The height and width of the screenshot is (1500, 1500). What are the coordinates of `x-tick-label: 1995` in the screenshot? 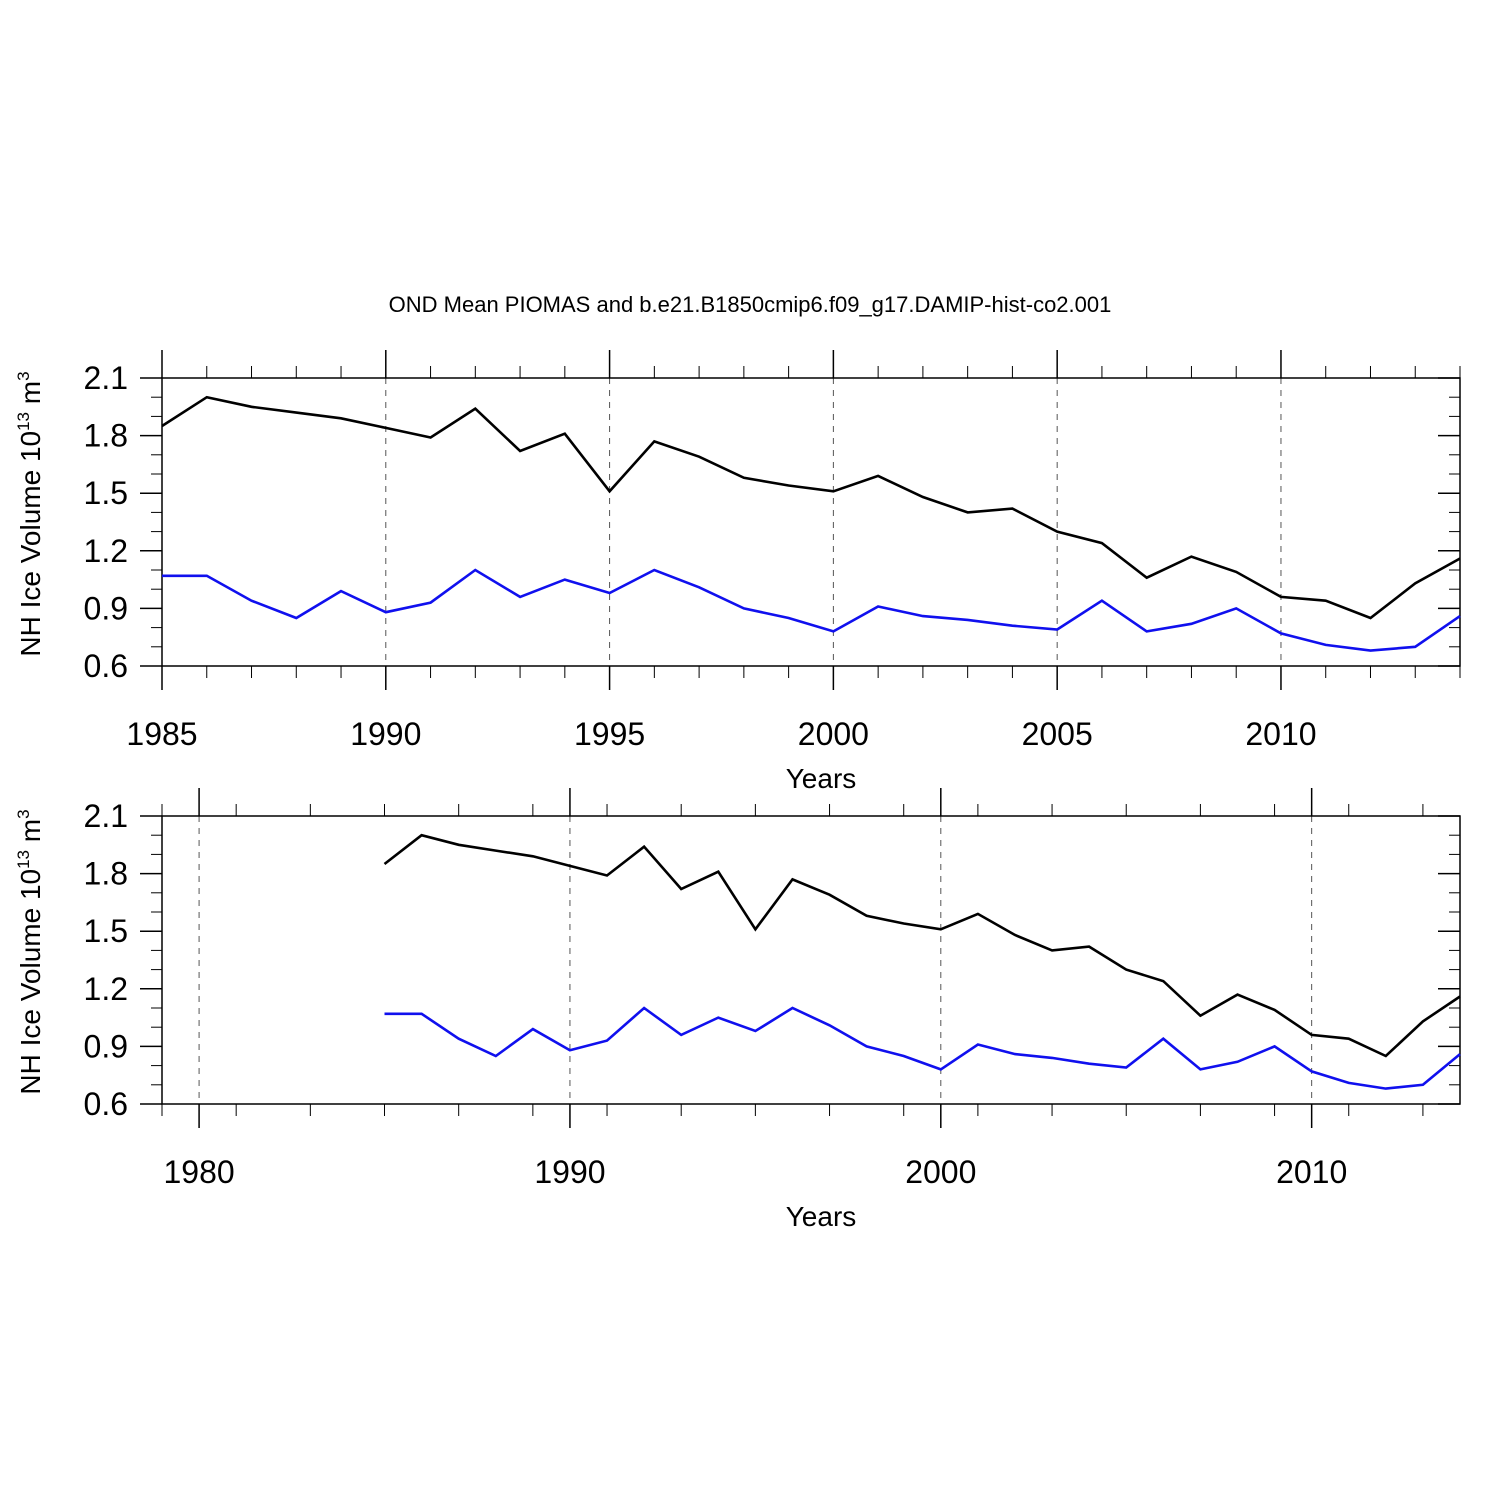 It's located at (609, 734).